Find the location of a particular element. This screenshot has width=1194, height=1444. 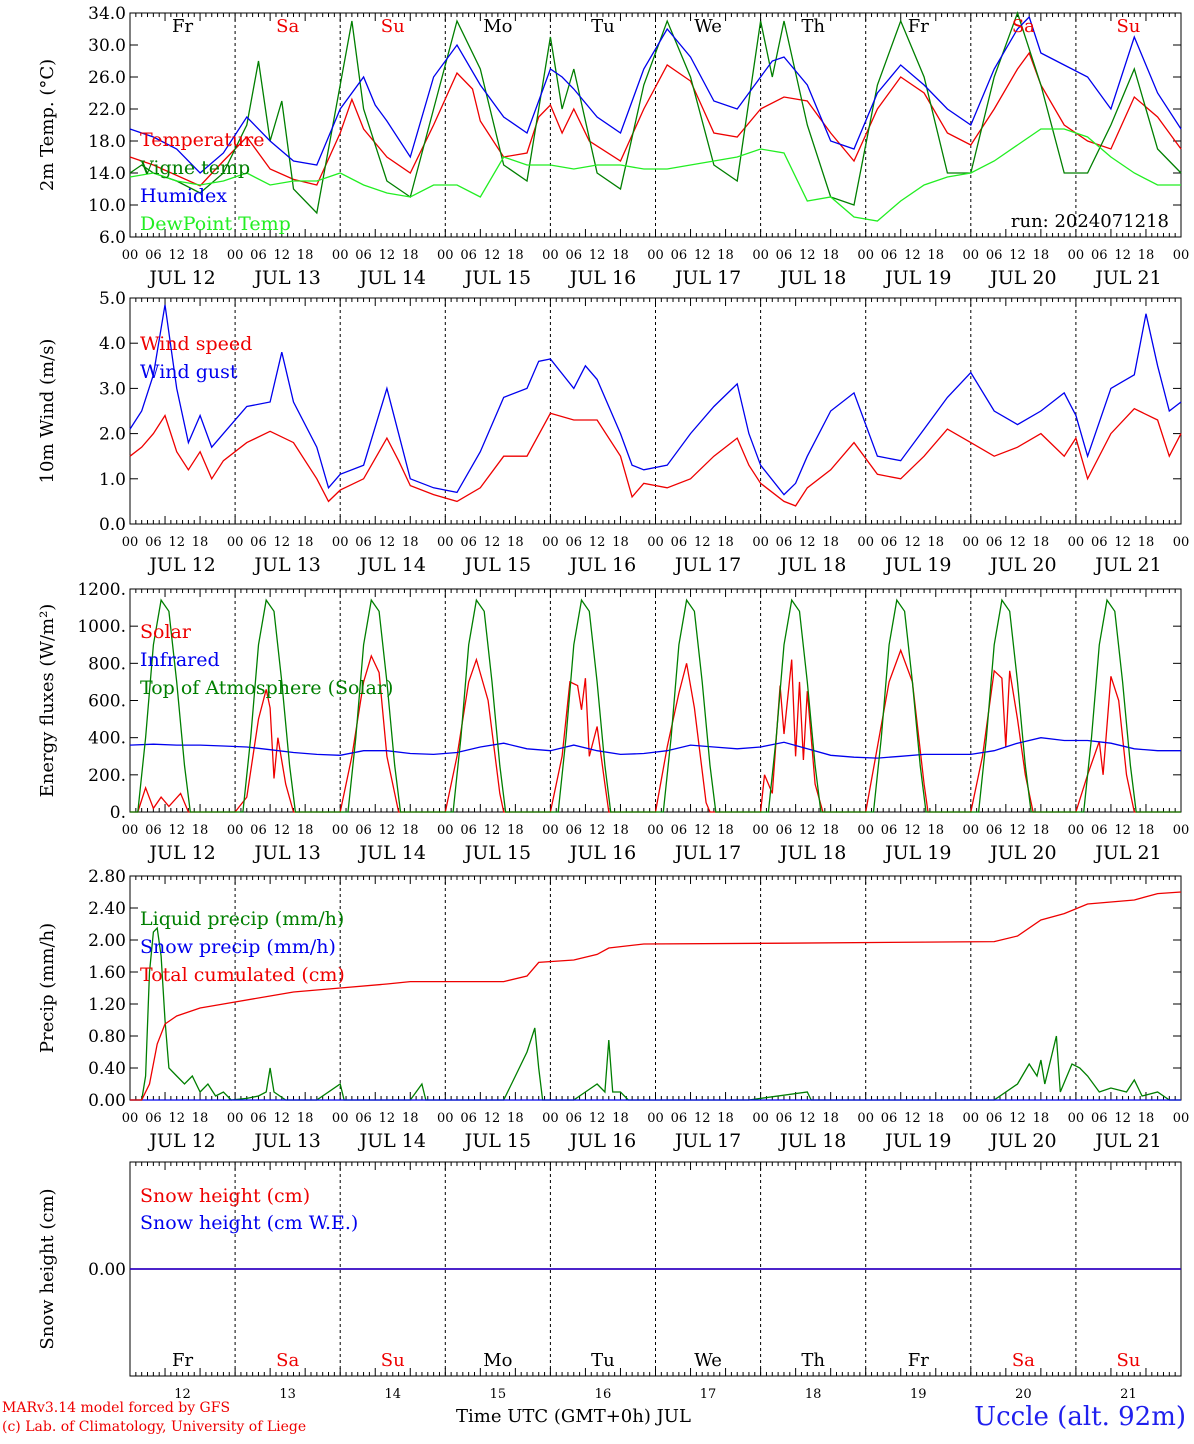

series-line-dewpoint-temp is located at coordinates (655, 175).